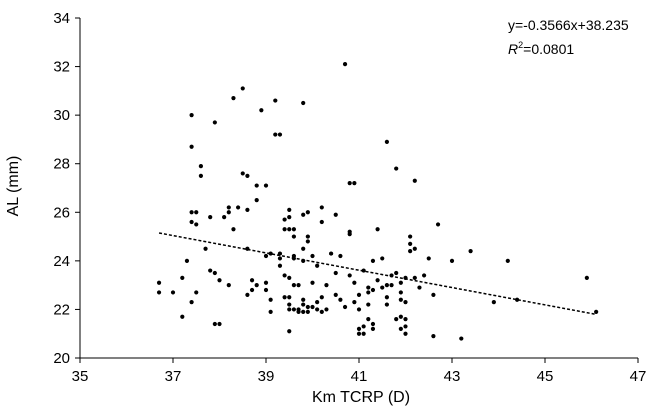  I want to click on x-tick-label: 43, so click(452, 376).